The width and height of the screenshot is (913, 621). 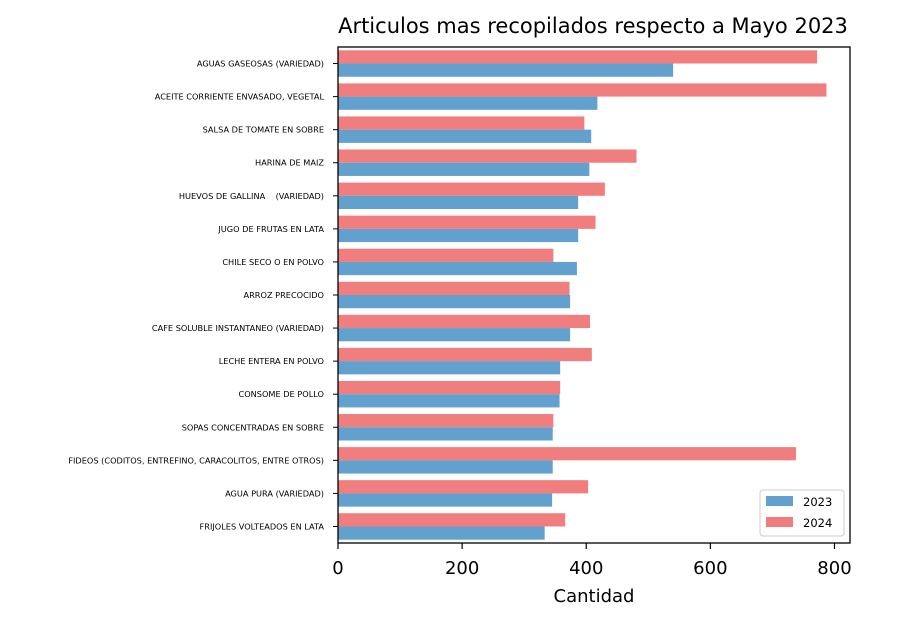 What do you see at coordinates (253, 427) in the screenshot?
I see `y-tick-label: SOPAS CONCENTRADAS EN SOBRE` at bounding box center [253, 427].